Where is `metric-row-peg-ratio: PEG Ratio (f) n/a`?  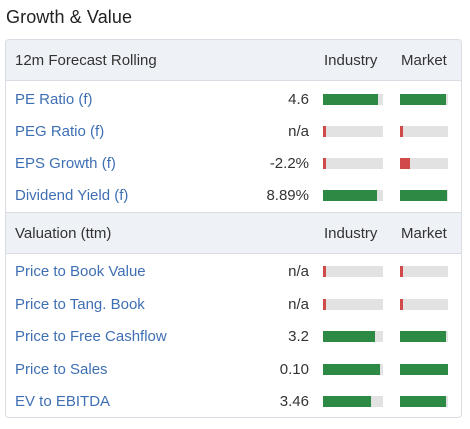
metric-row-peg-ratio: PEG Ratio (f) n/a is located at coordinates (233, 131).